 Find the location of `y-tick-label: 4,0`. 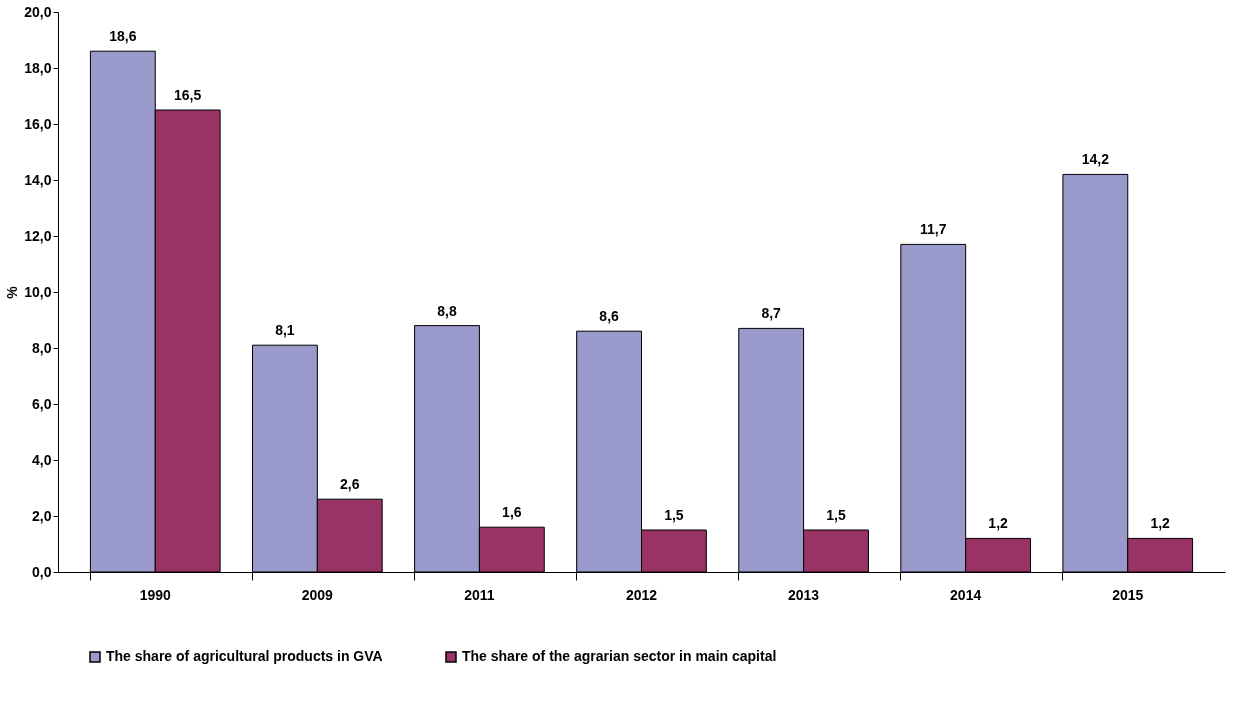

y-tick-label: 4,0 is located at coordinates (42, 459).